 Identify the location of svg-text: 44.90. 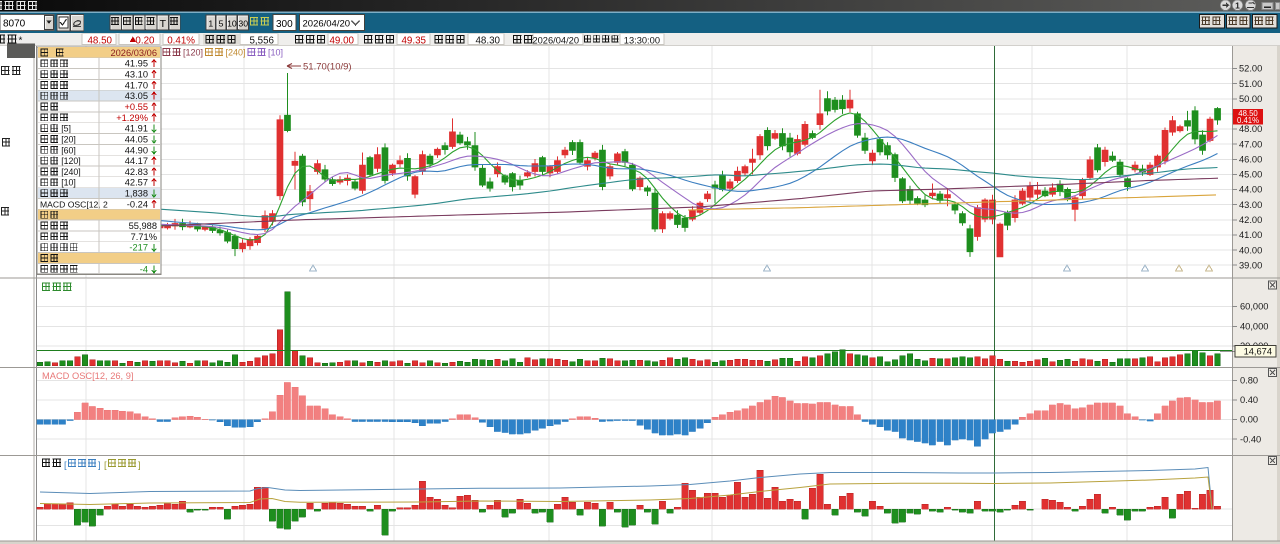
(136, 150).